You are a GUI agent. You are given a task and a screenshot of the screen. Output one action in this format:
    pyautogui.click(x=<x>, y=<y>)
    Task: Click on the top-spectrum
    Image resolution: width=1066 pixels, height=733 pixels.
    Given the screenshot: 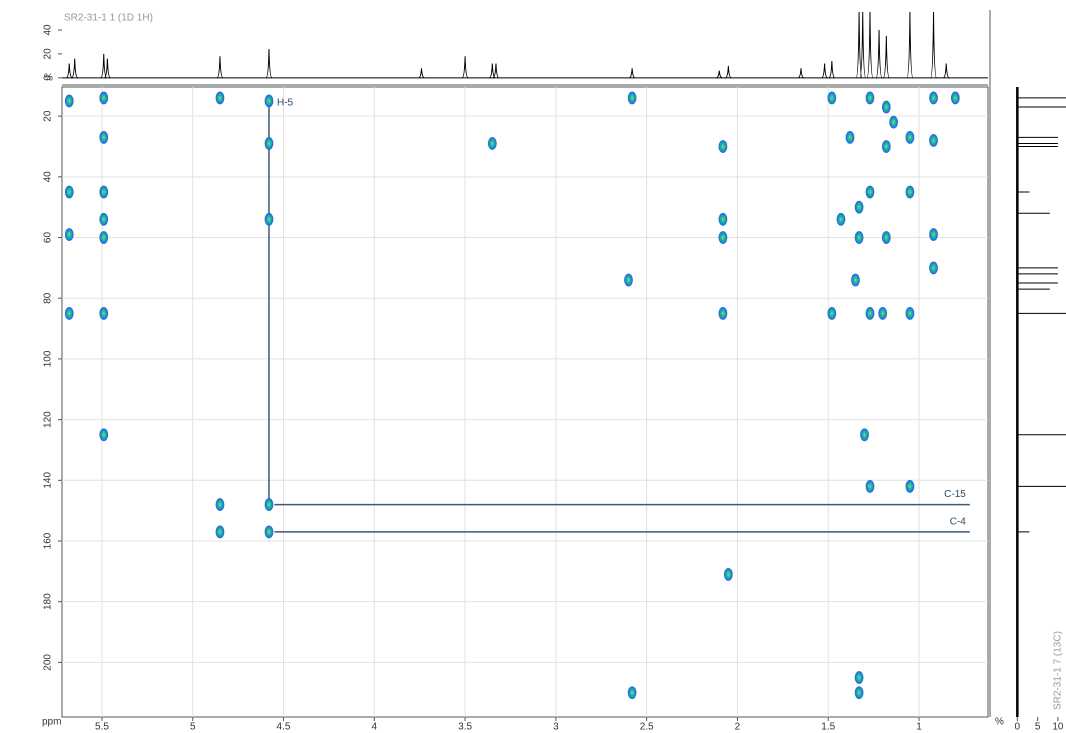 What is the action you would take?
    pyautogui.click(x=525, y=45)
    